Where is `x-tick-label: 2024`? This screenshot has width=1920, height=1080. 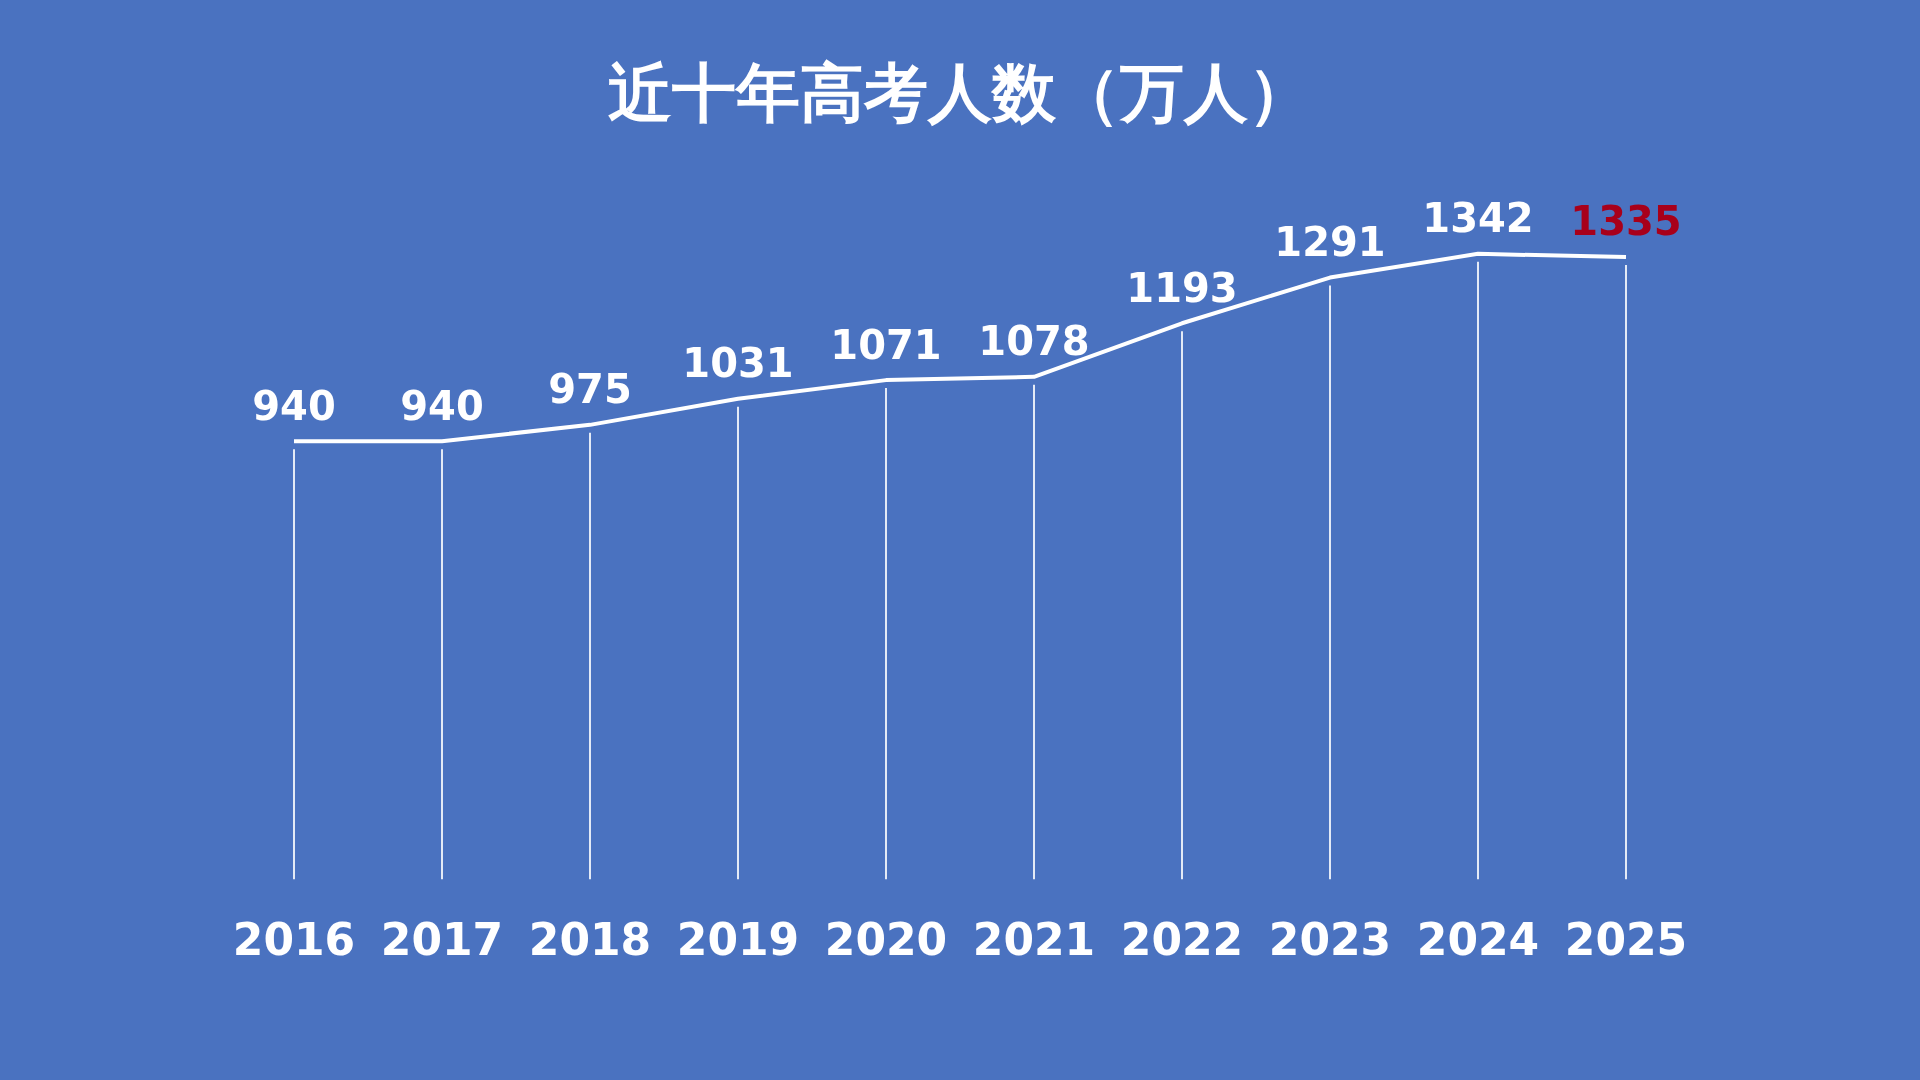
x-tick-label: 2024 is located at coordinates (1478, 940).